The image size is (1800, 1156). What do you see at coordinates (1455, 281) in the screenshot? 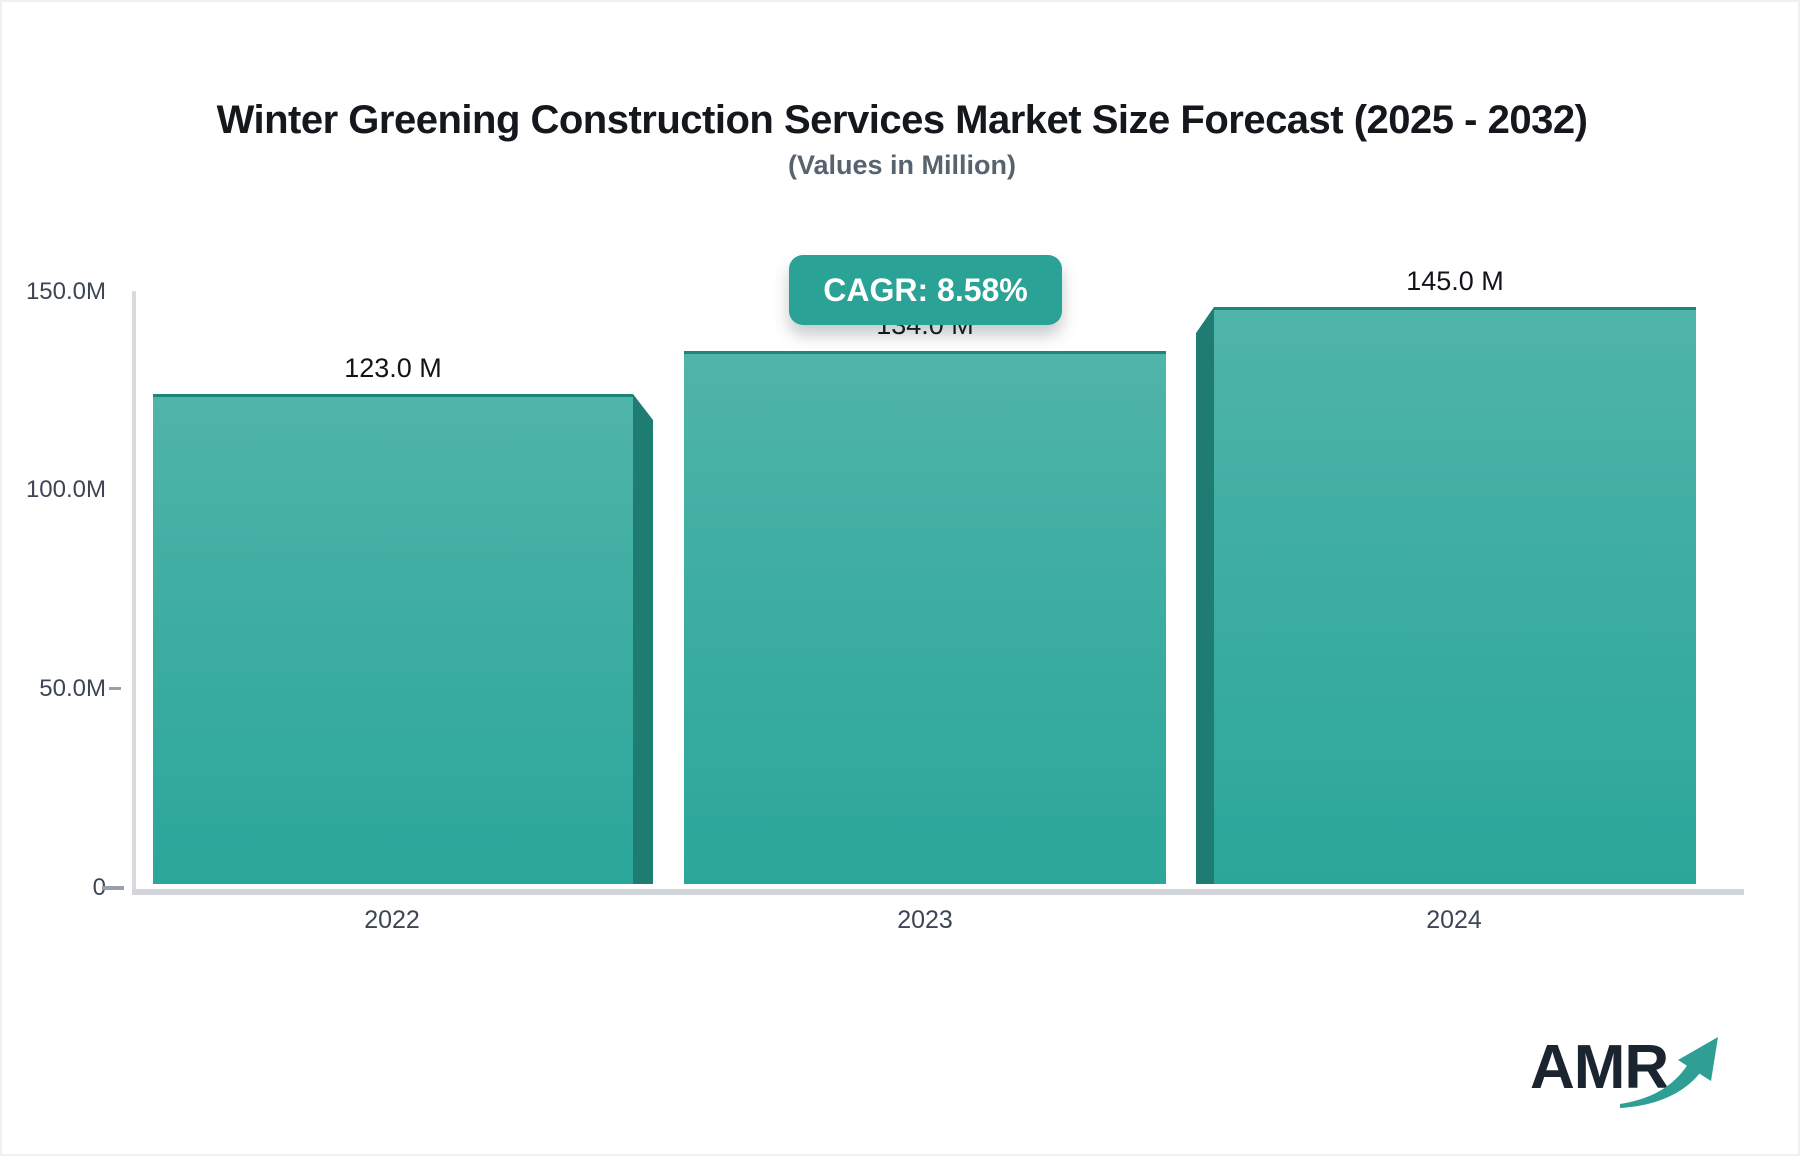
I see `bar-value-label: 145.0 M` at bounding box center [1455, 281].